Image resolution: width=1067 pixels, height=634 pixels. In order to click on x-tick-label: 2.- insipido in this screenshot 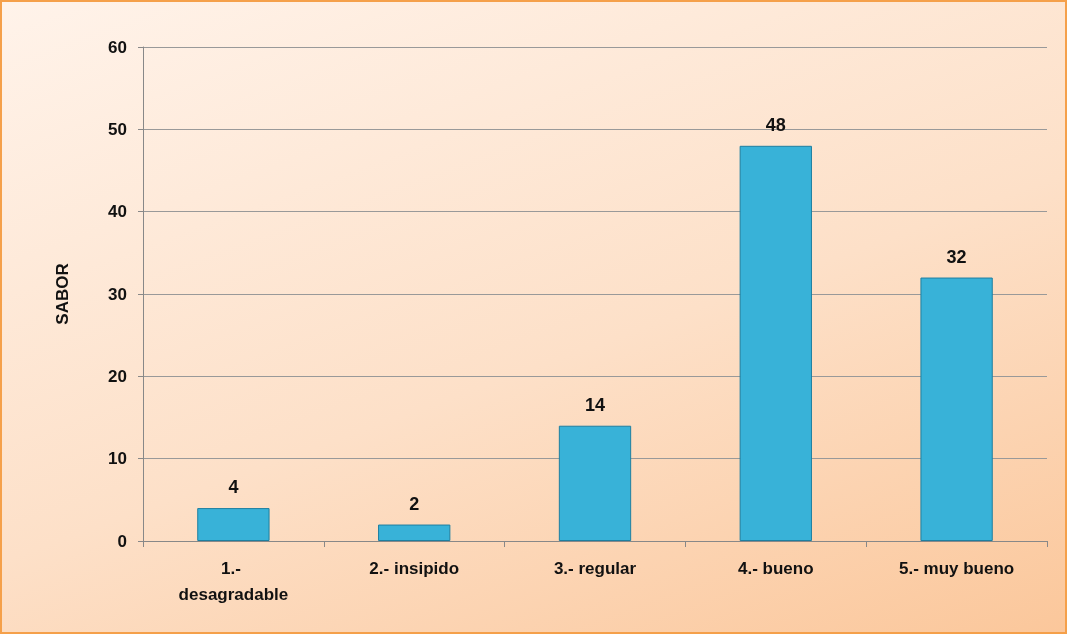, I will do `click(414, 568)`.